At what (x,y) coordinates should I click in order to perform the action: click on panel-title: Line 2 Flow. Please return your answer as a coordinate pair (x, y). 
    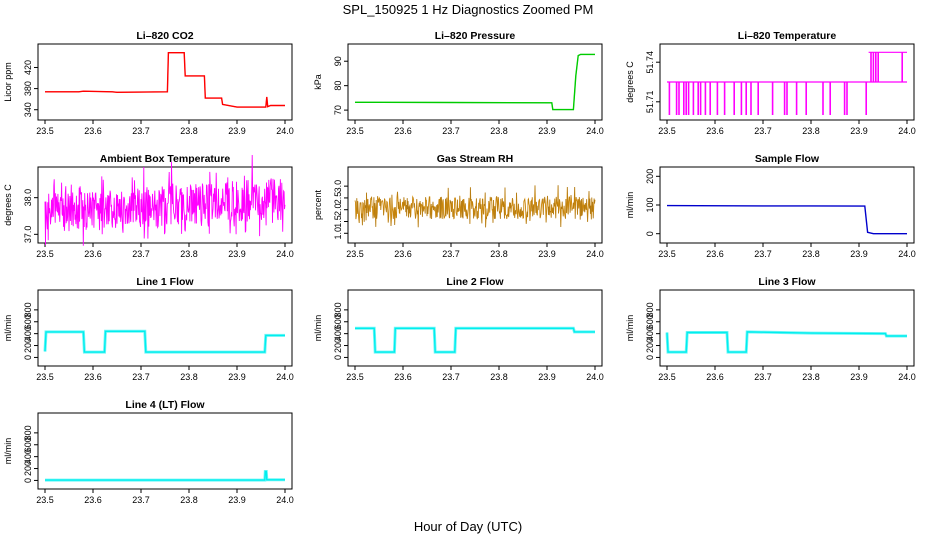
    Looking at the image, I should click on (475, 282).